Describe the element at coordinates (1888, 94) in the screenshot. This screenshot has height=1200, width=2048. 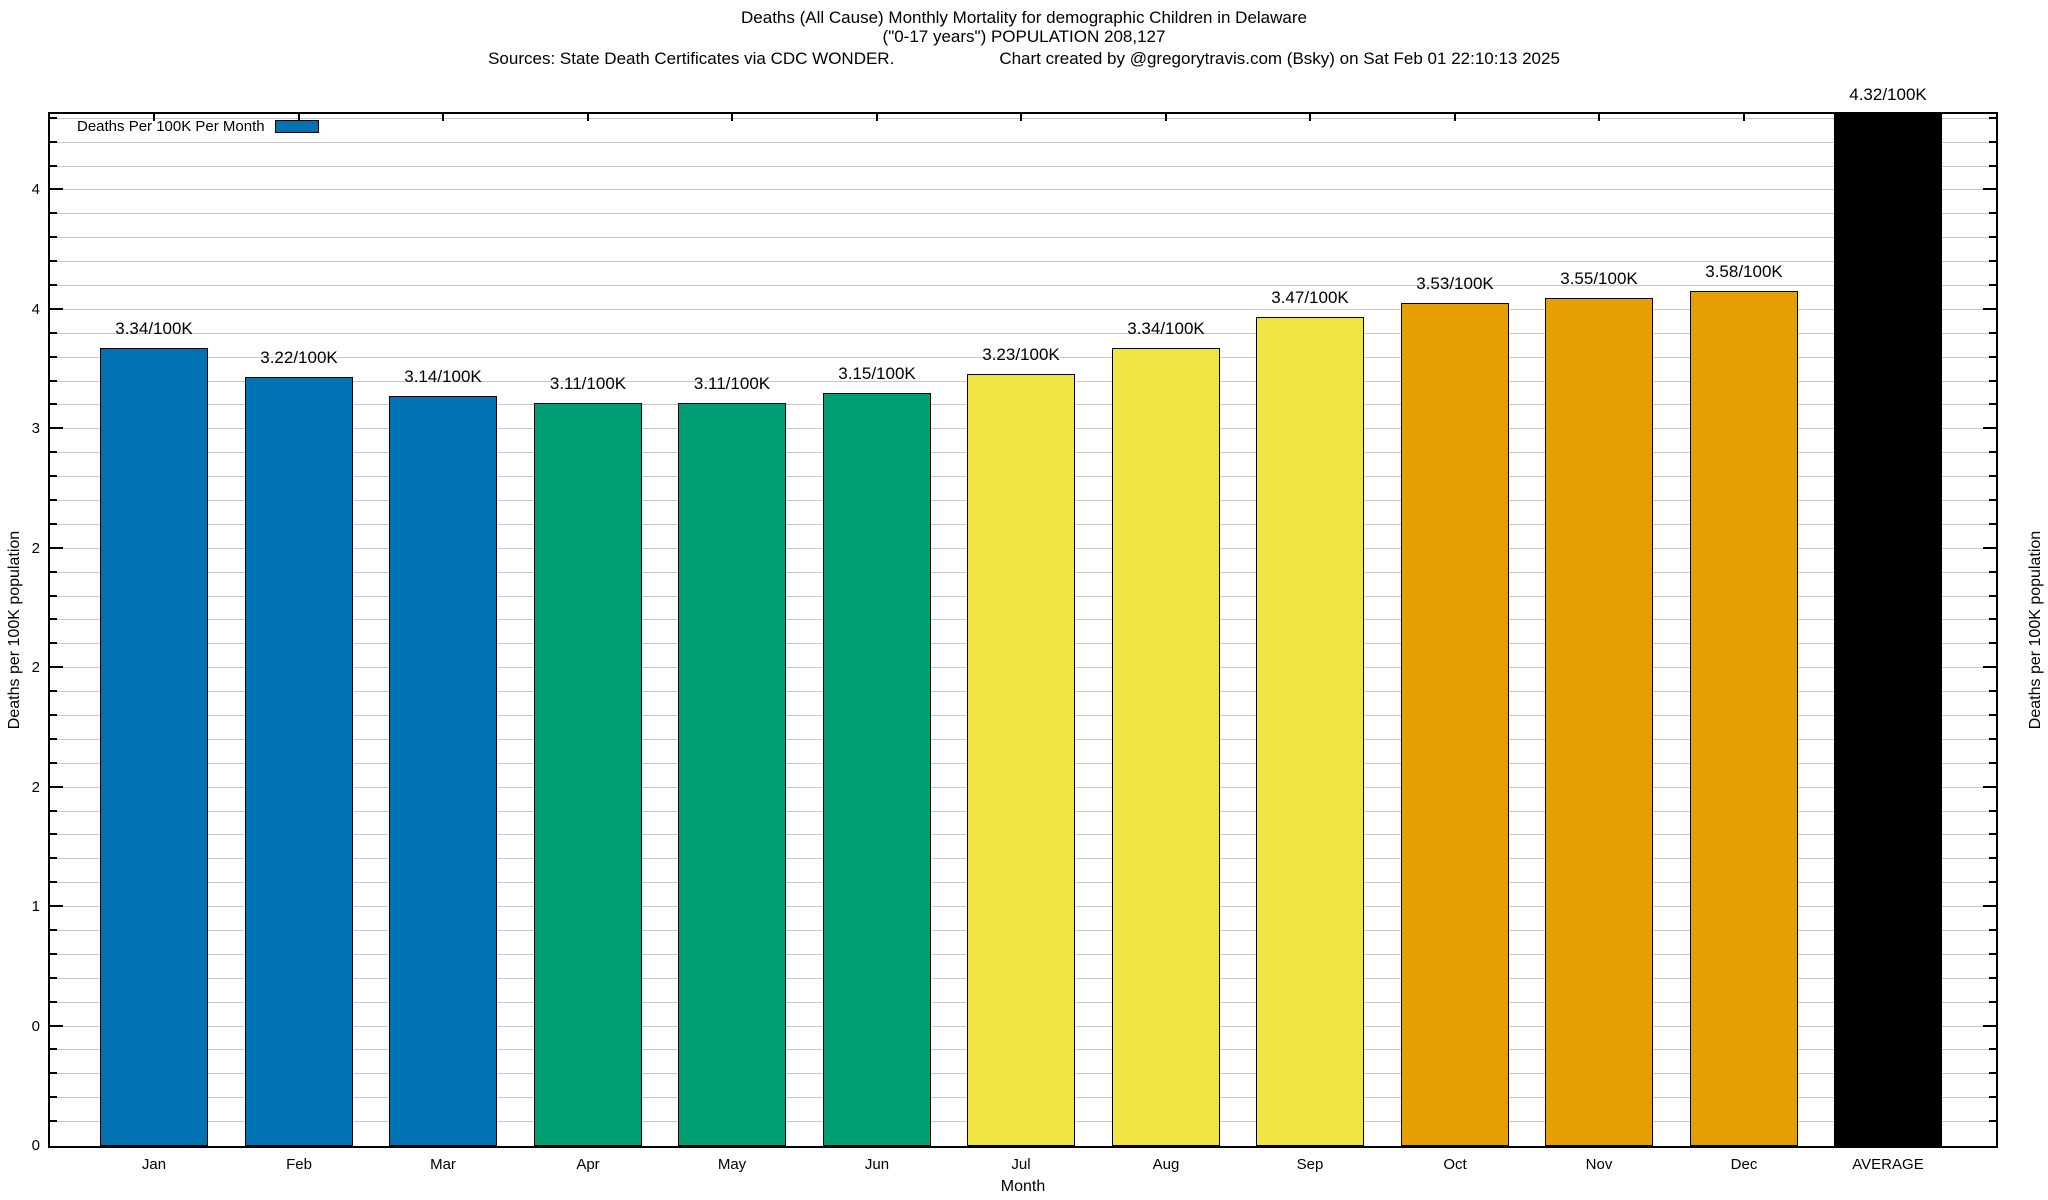
I see `bar-value-label: 4.32/100K` at that location.